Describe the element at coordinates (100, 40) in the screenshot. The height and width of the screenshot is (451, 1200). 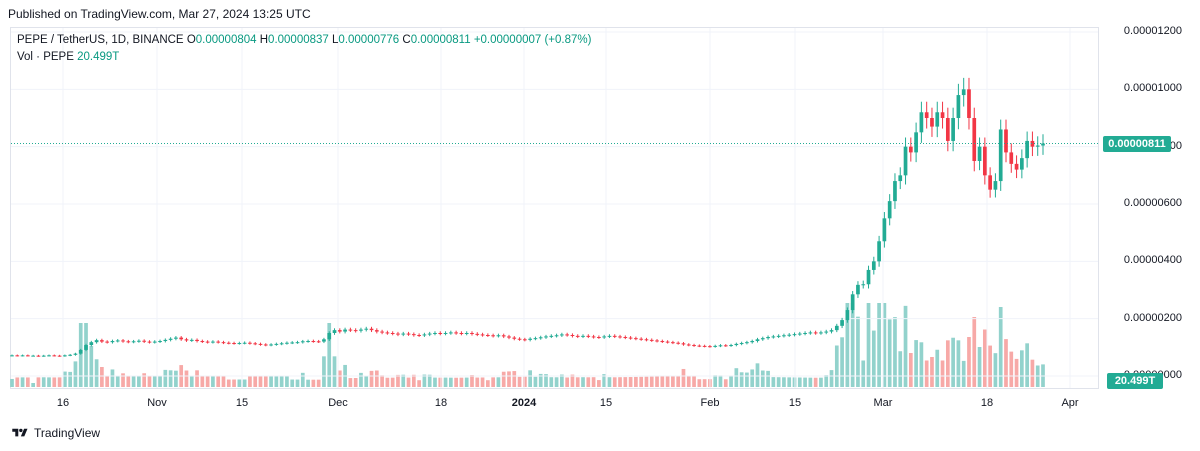
I see `symbol-label: PEPE / TetherUS, 1D, BINANCE` at that location.